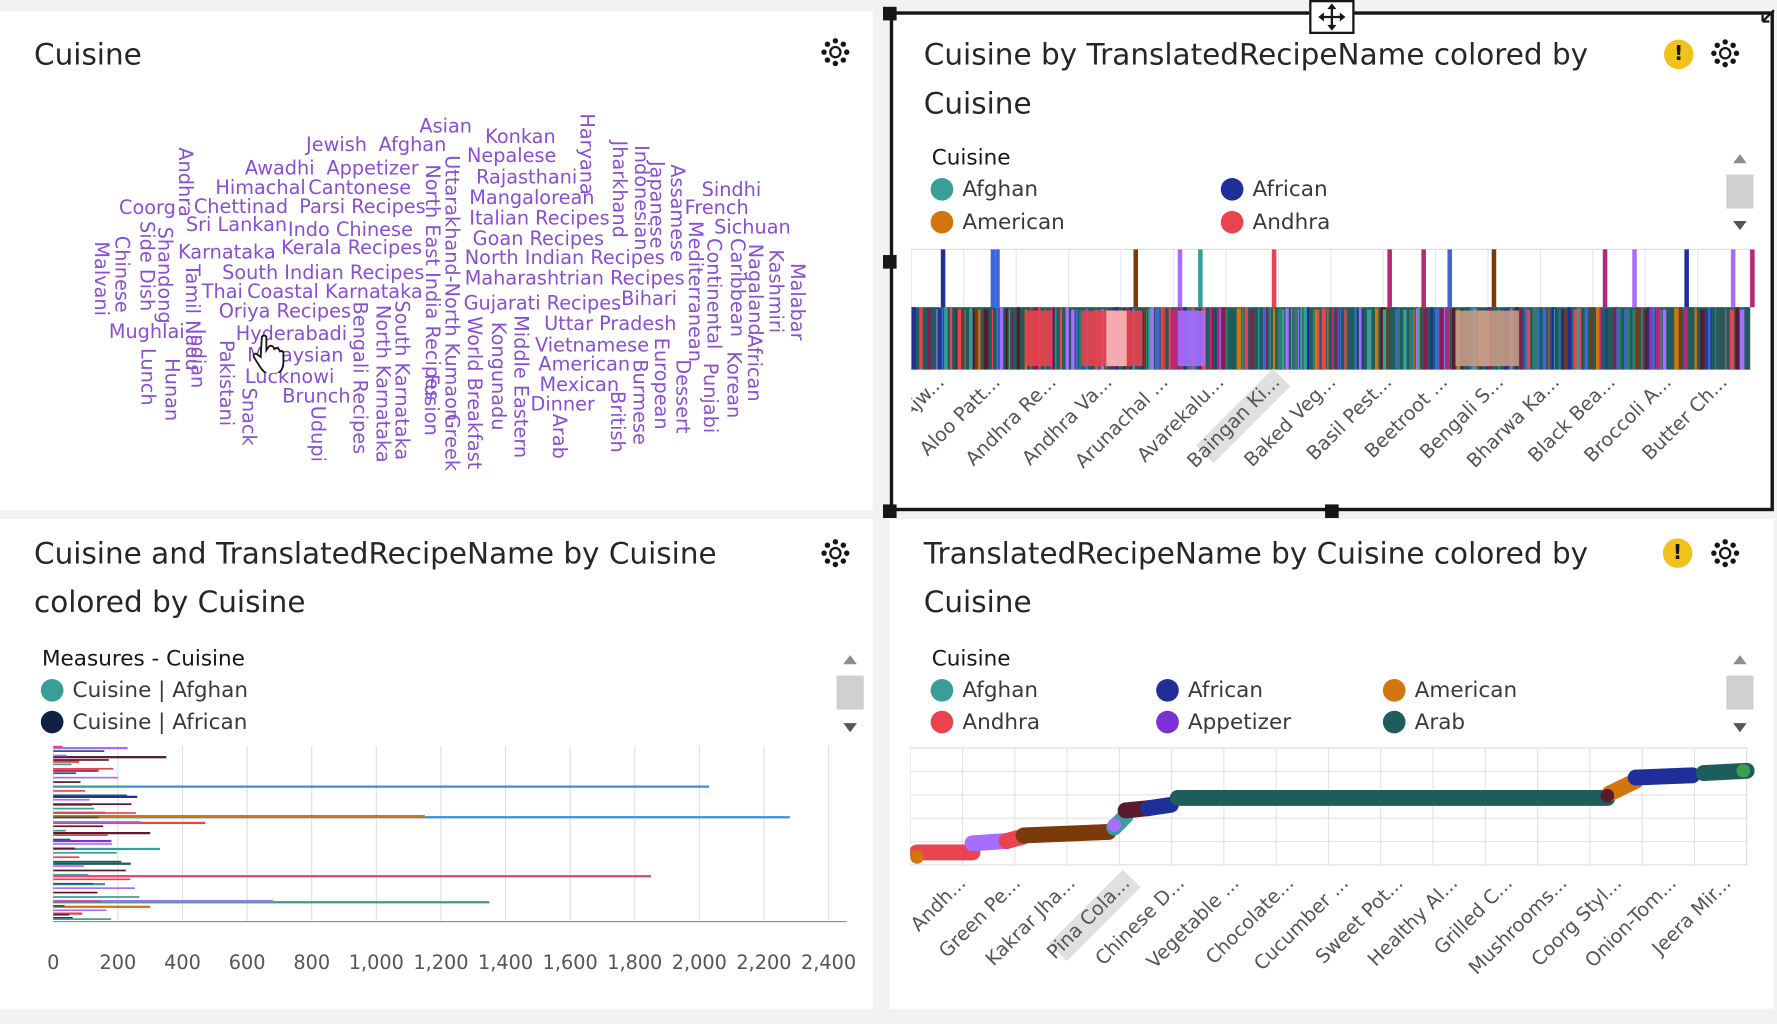  I want to click on legend-item: Appetizer, so click(1223, 722).